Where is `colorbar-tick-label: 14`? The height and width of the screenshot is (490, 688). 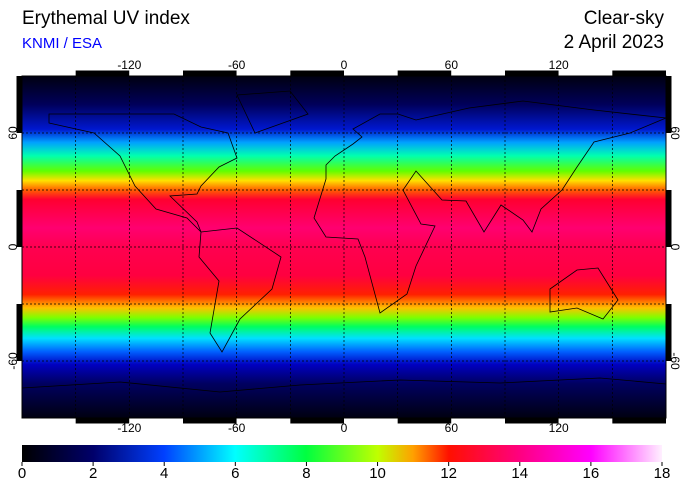
colorbar-tick-label: 14 is located at coordinates (519, 473).